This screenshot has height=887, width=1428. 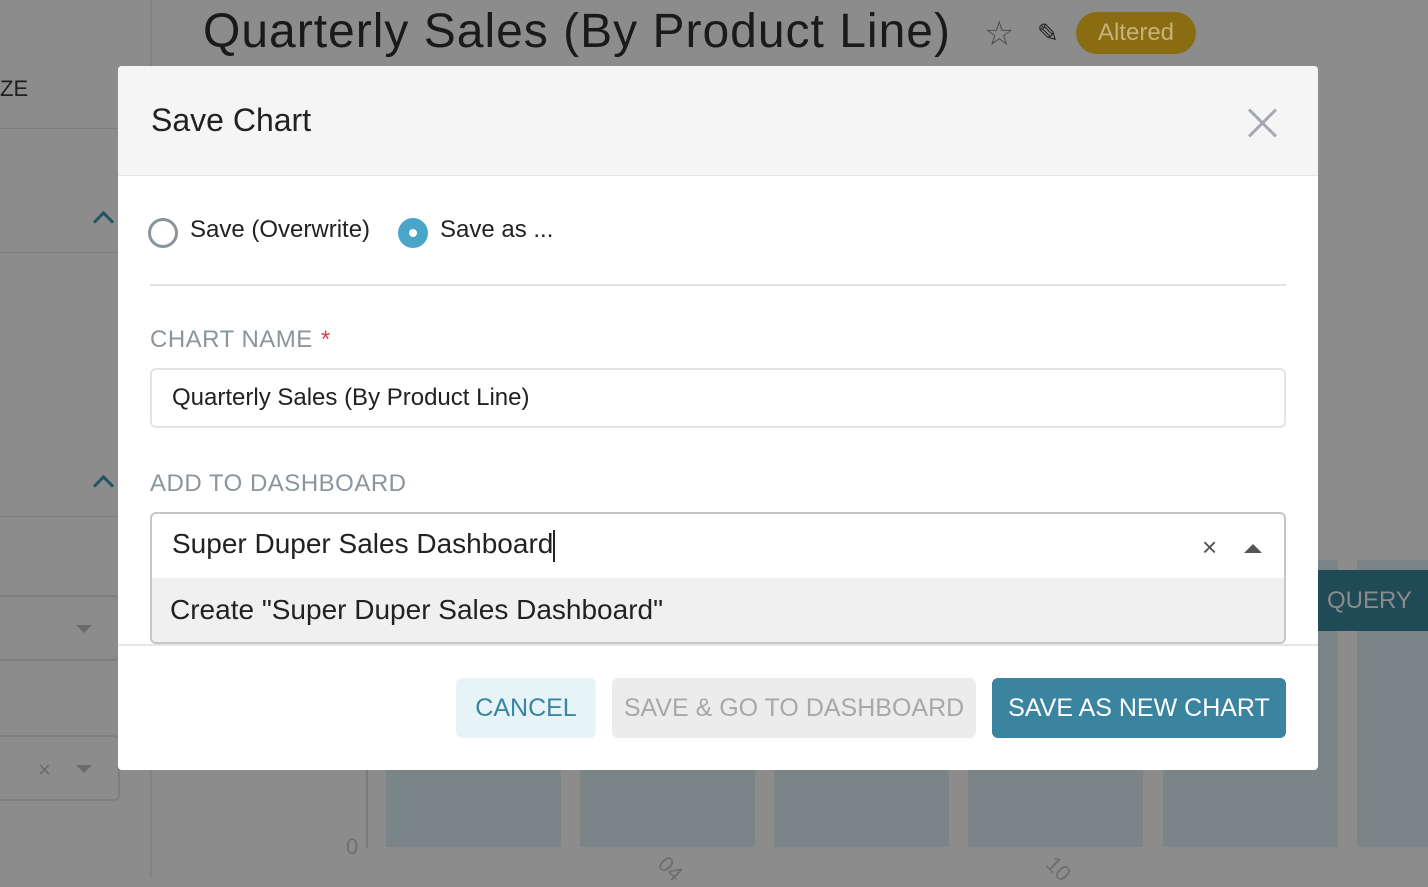 What do you see at coordinates (718, 645) in the screenshot?
I see `footer-divider` at bounding box center [718, 645].